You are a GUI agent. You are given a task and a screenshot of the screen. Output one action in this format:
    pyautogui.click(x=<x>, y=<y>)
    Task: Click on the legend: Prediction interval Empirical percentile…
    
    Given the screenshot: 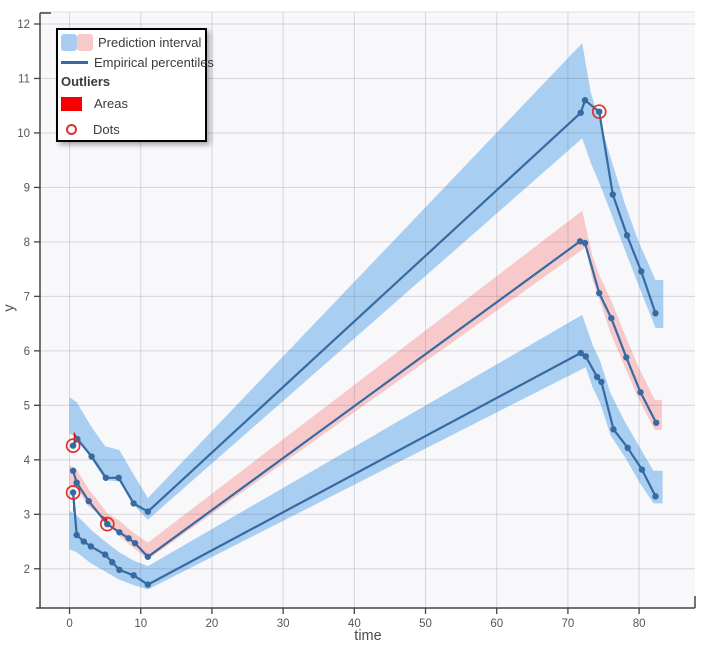 What is the action you would take?
    pyautogui.click(x=135, y=85)
    